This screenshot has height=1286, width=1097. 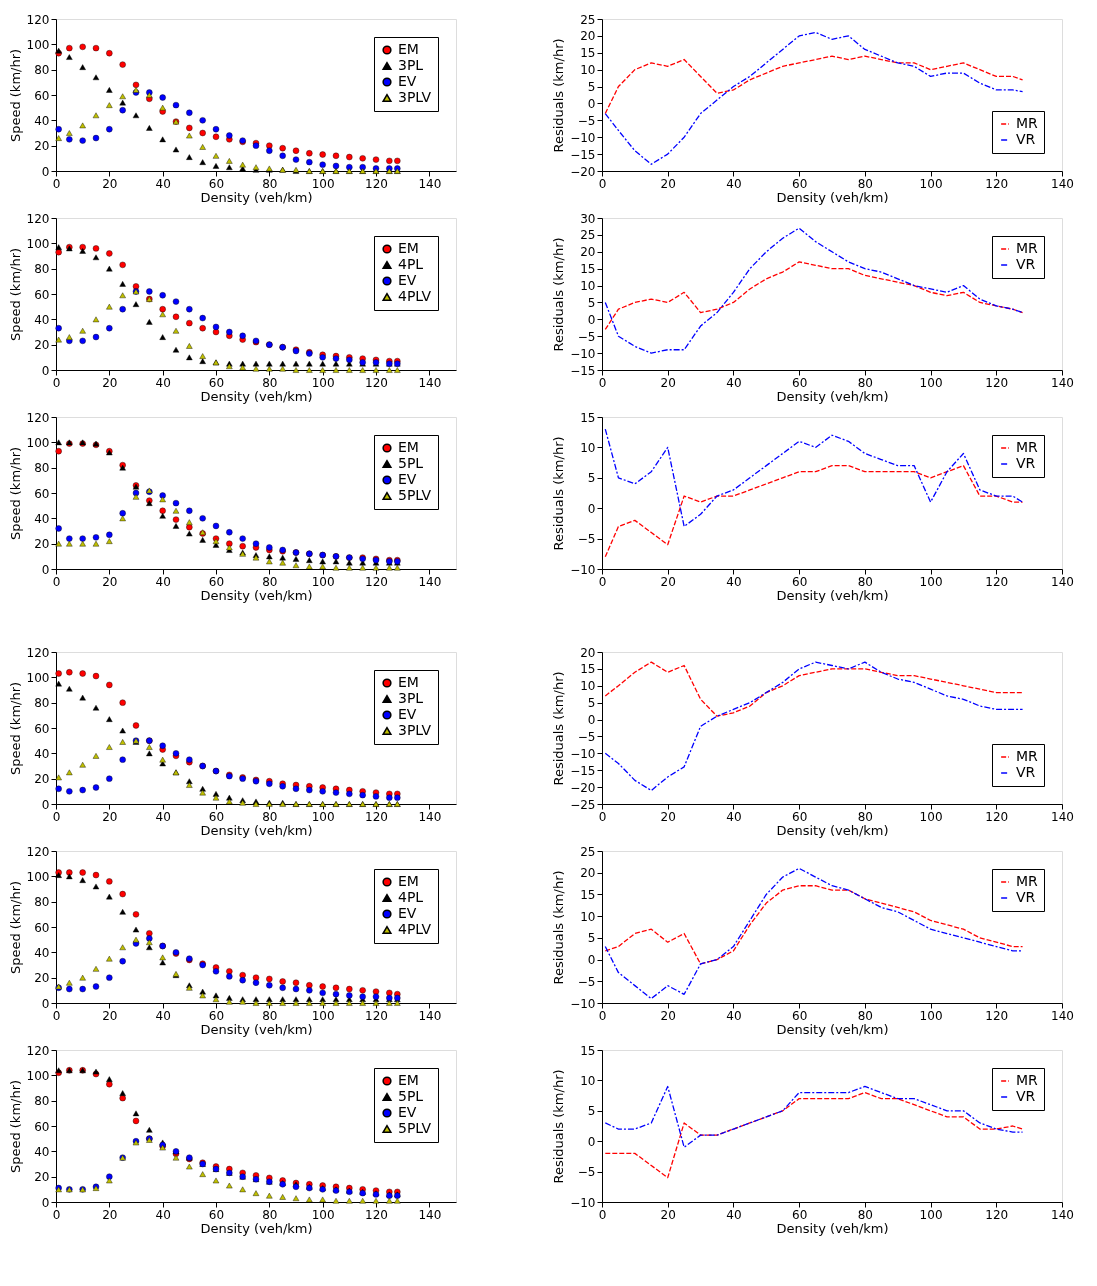 What do you see at coordinates (42, 703) in the screenshot?
I see `y-tick-label: 80` at bounding box center [42, 703].